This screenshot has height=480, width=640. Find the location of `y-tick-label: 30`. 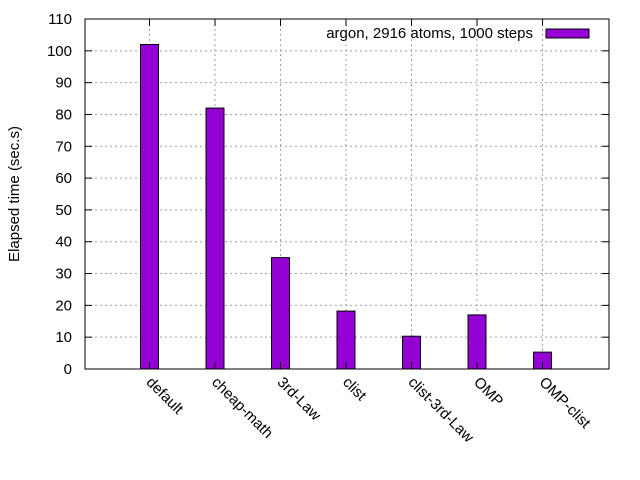

y-tick-label: 30 is located at coordinates (63, 274).